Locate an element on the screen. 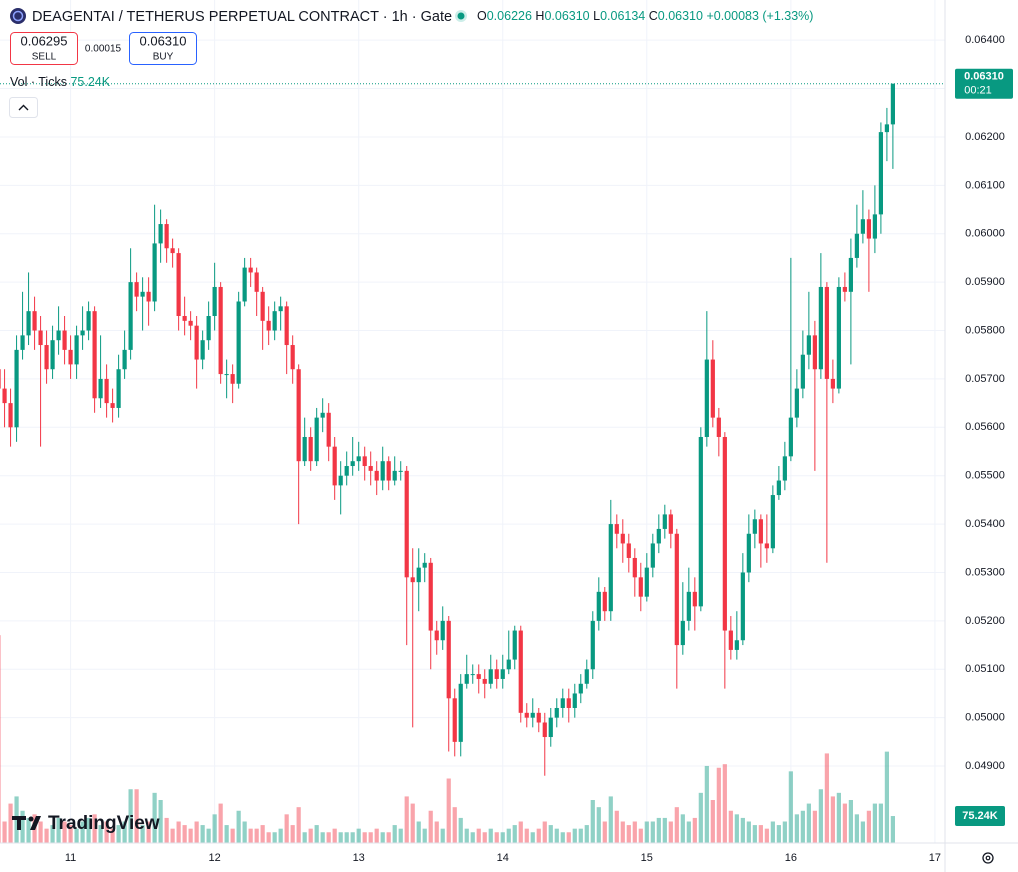 The height and width of the screenshot is (872, 1018). collapse-button is located at coordinates (23, 107).